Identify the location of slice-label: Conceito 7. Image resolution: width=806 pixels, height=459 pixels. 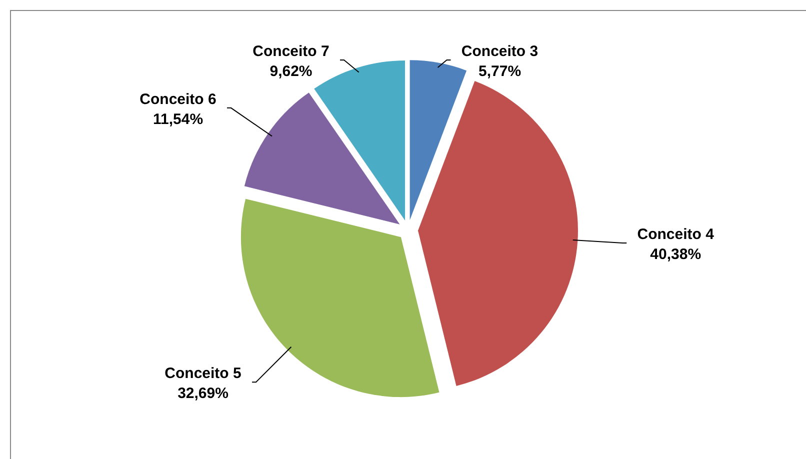
(291, 51).